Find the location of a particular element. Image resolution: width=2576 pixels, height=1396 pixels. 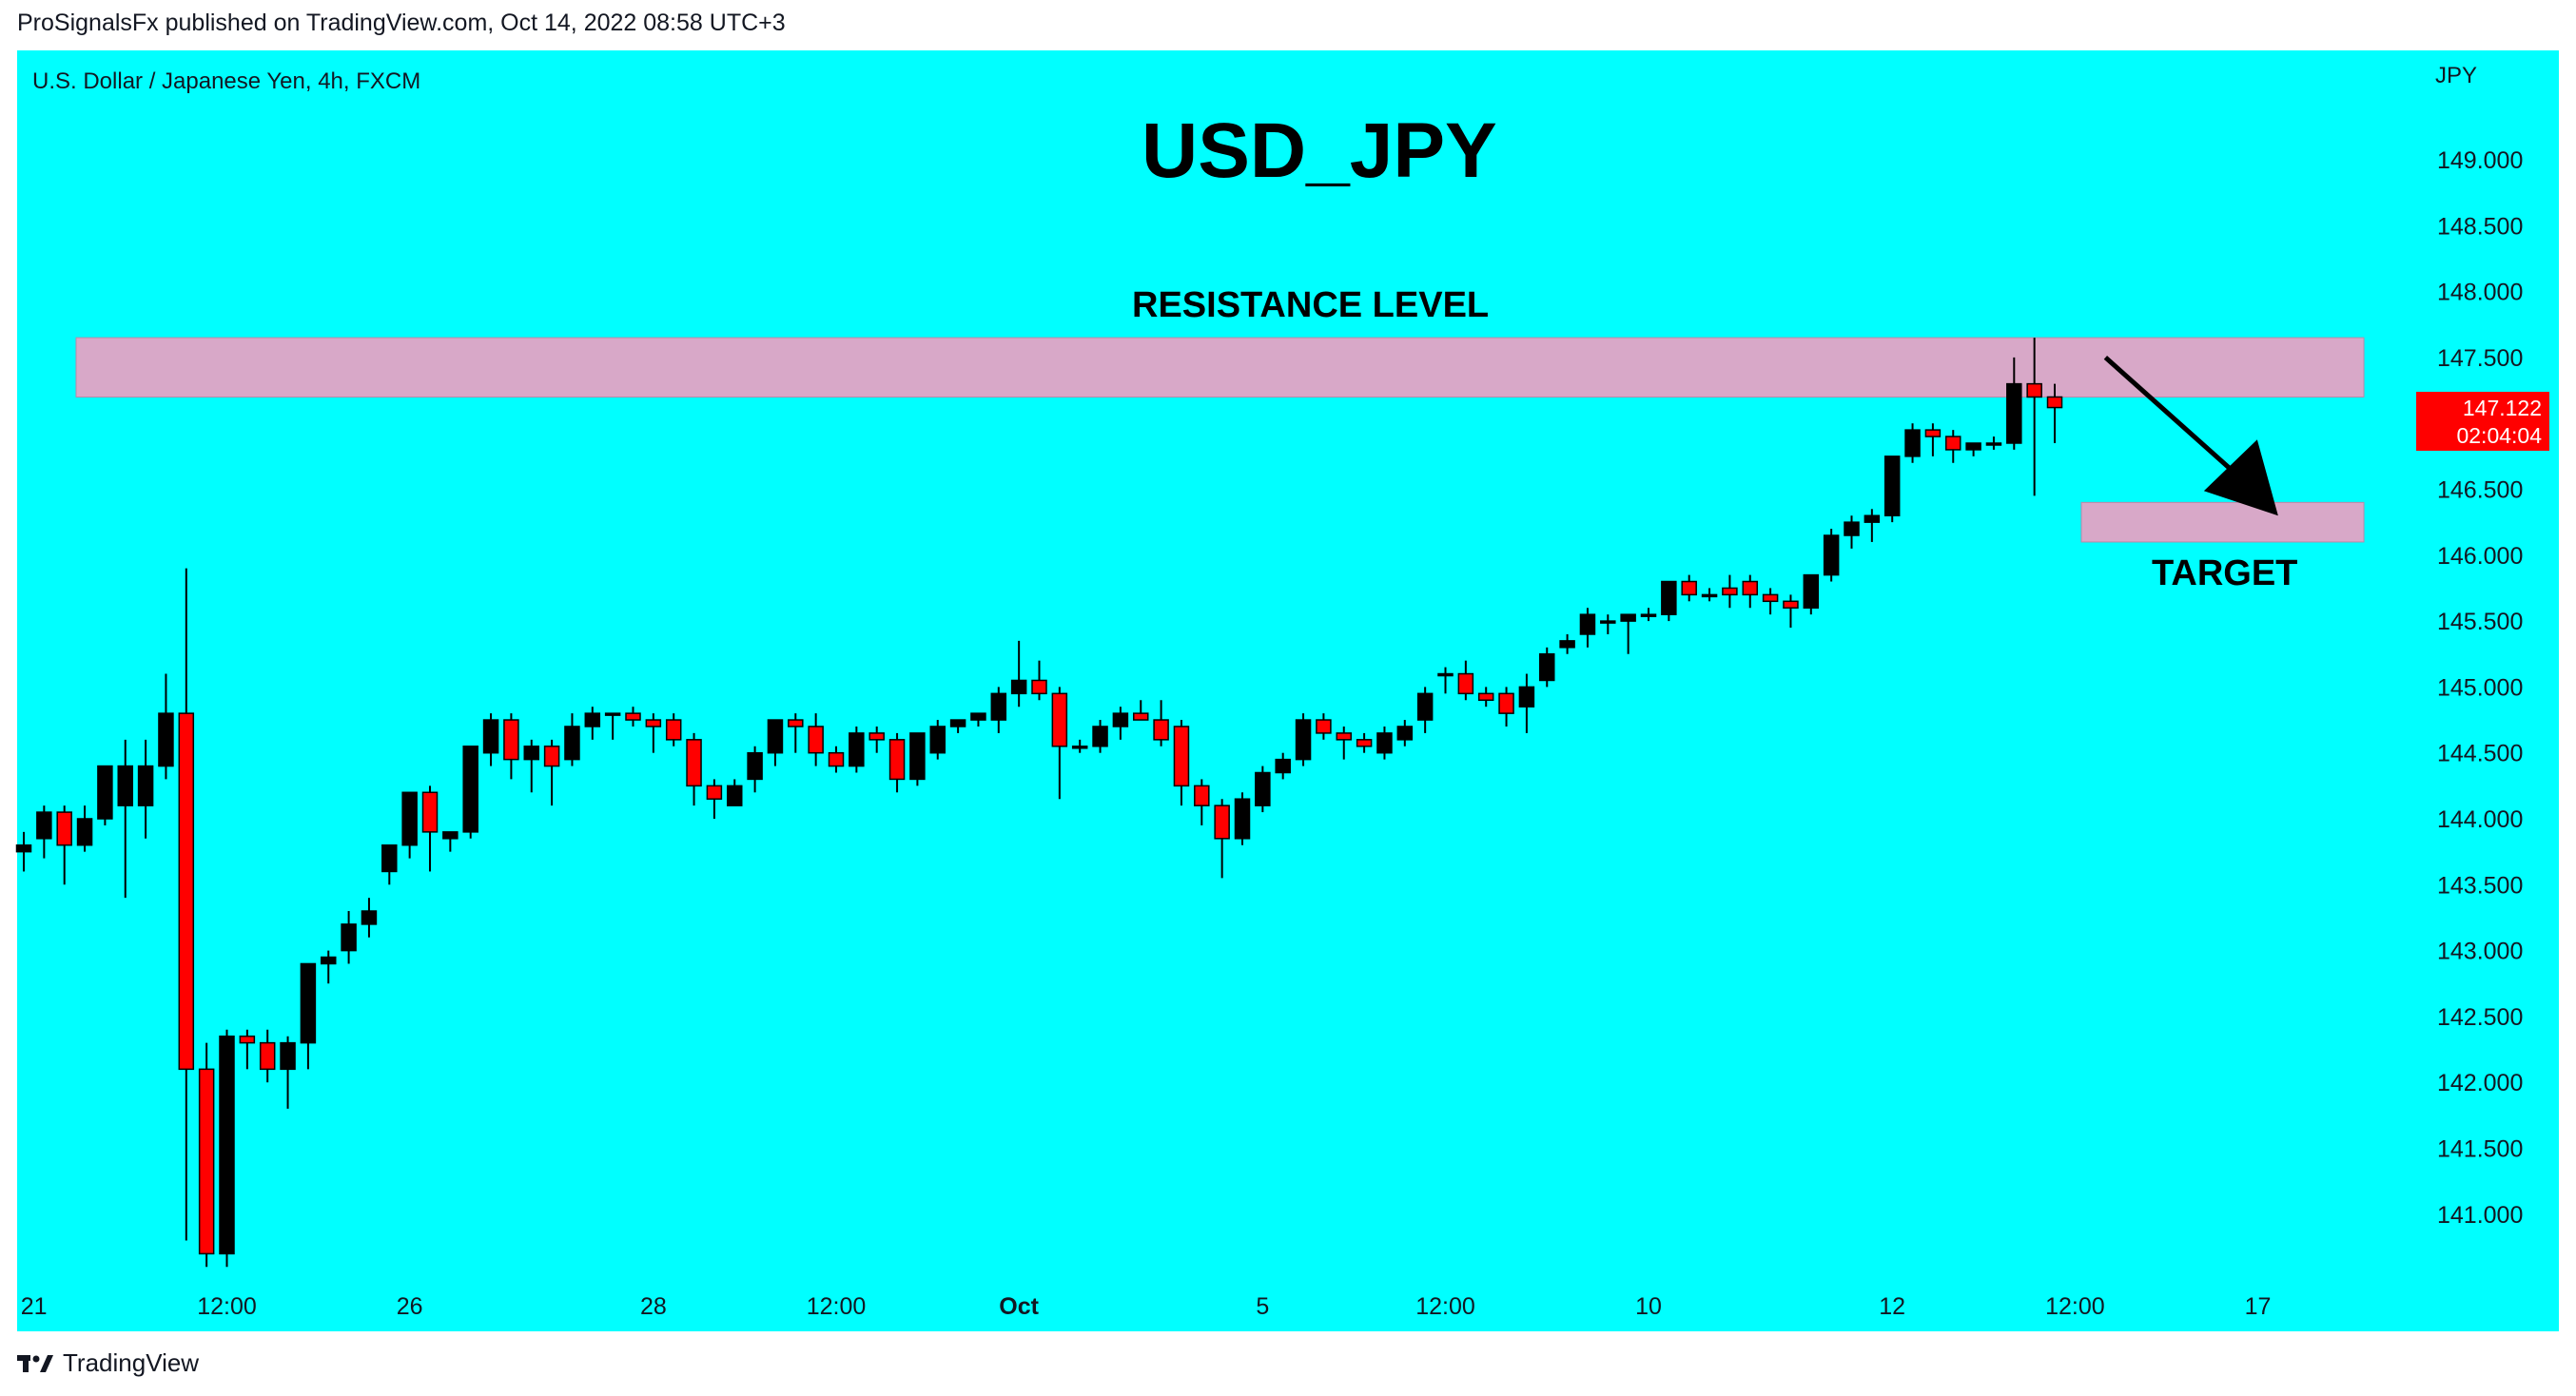

target-arrow-shaft is located at coordinates (2172, 418).